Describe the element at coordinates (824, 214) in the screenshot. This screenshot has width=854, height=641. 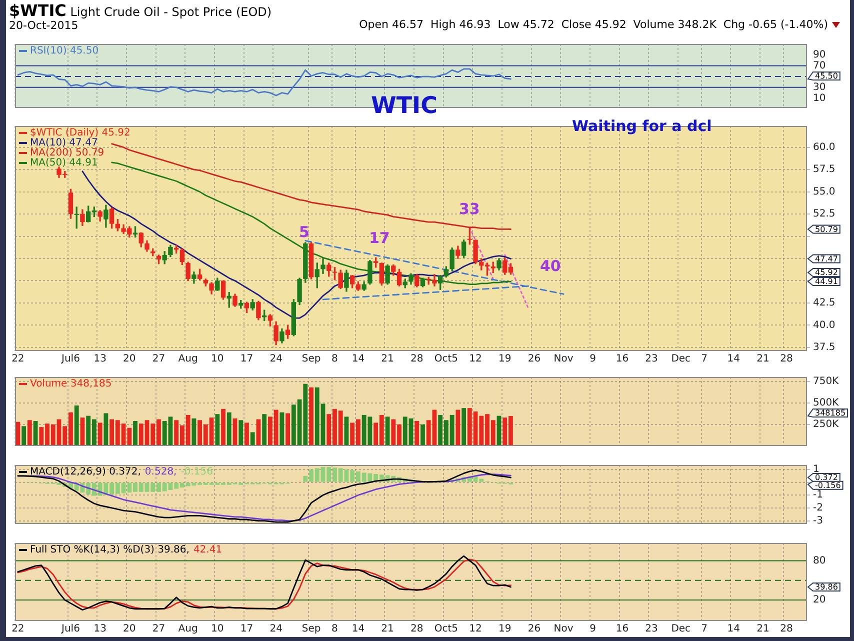
I see `y-tick-label: 52.5` at that location.